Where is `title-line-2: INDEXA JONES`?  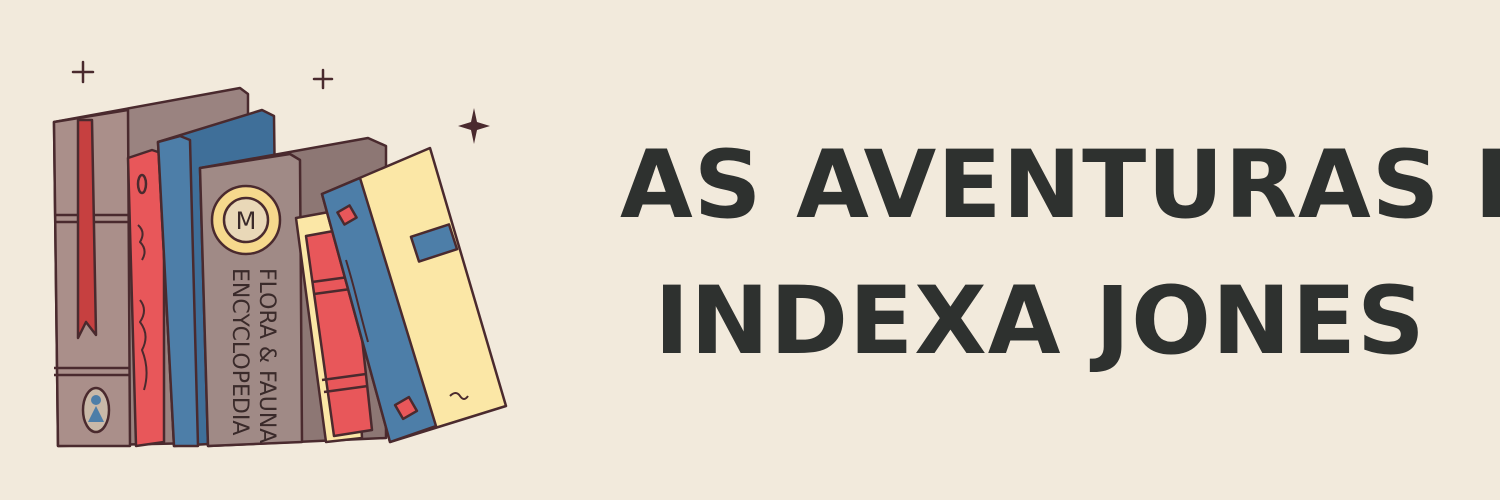 title-line-2: INDEXA JONES is located at coordinates (1040, 321).